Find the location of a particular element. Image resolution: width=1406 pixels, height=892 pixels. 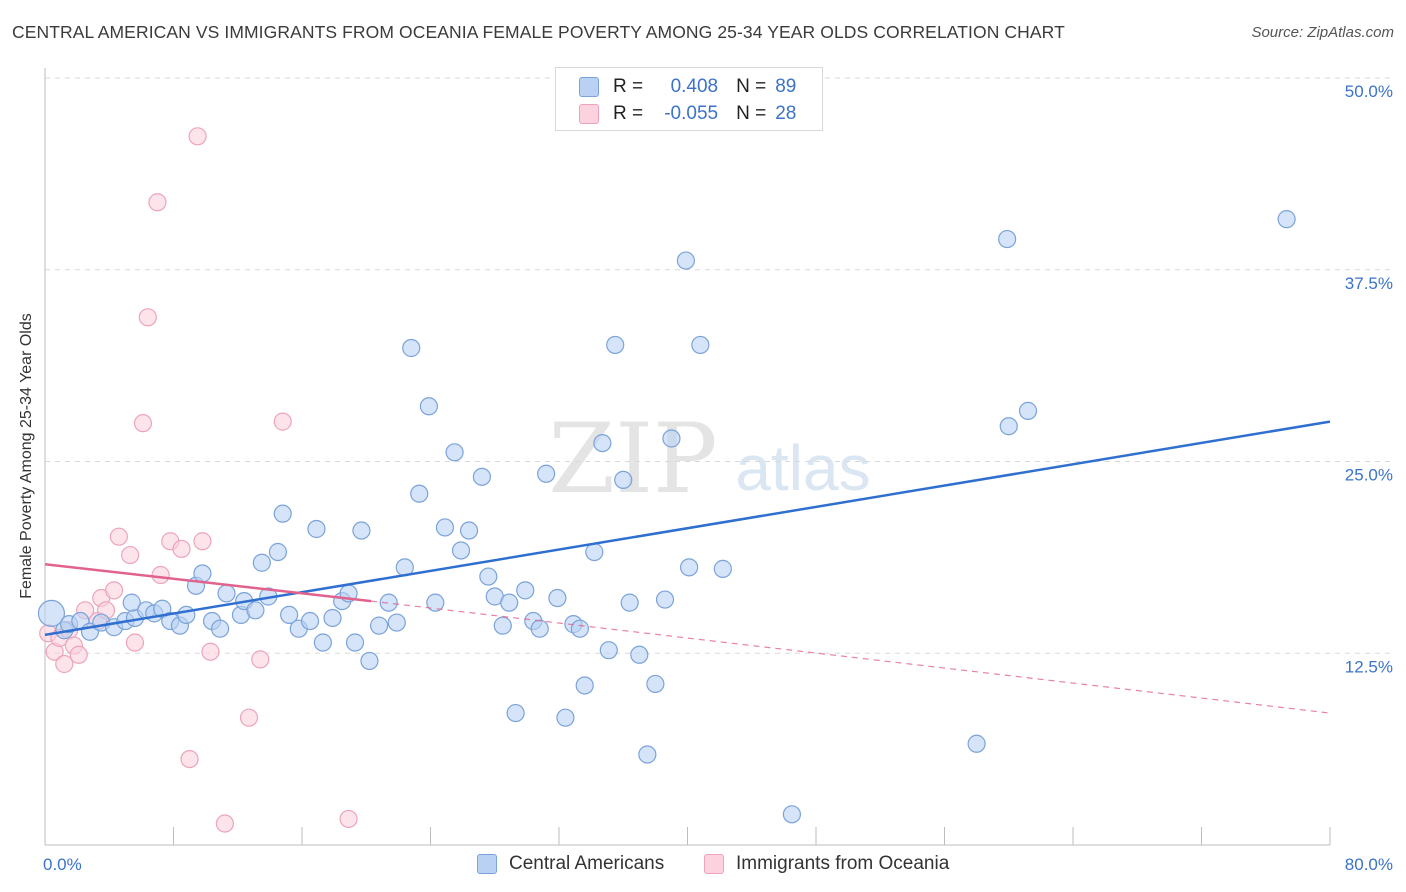

bottom-legend-swatch-blue is located at coordinates (487, 864).